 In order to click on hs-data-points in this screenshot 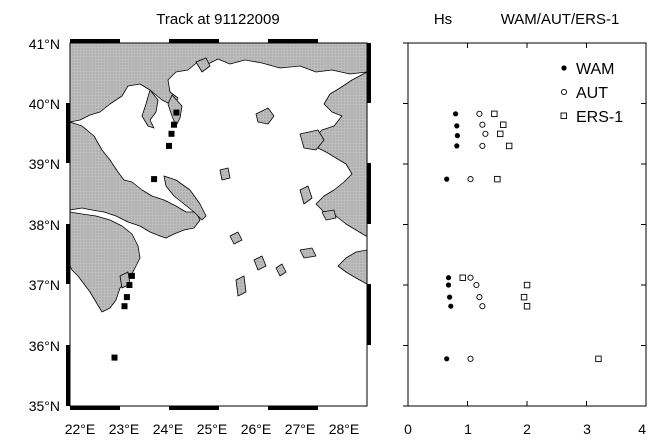, I will do `click(523, 236)`.